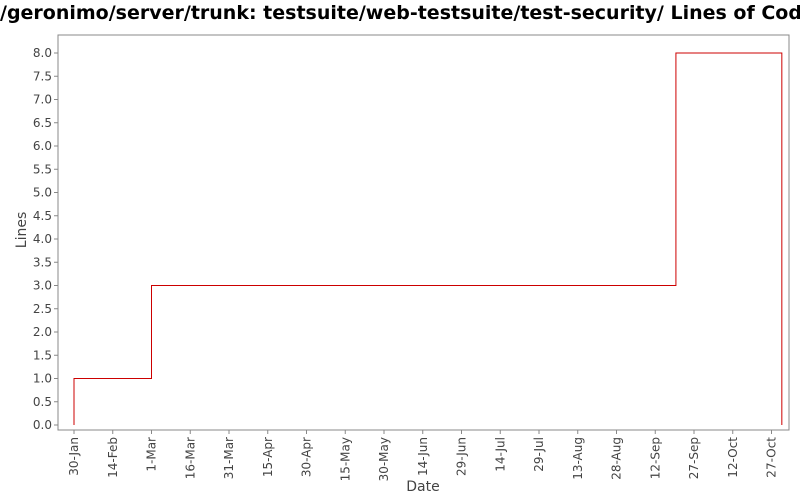  Describe the element at coordinates (500, 454) in the screenshot. I see `x-tick-label: 14-Jul` at that location.